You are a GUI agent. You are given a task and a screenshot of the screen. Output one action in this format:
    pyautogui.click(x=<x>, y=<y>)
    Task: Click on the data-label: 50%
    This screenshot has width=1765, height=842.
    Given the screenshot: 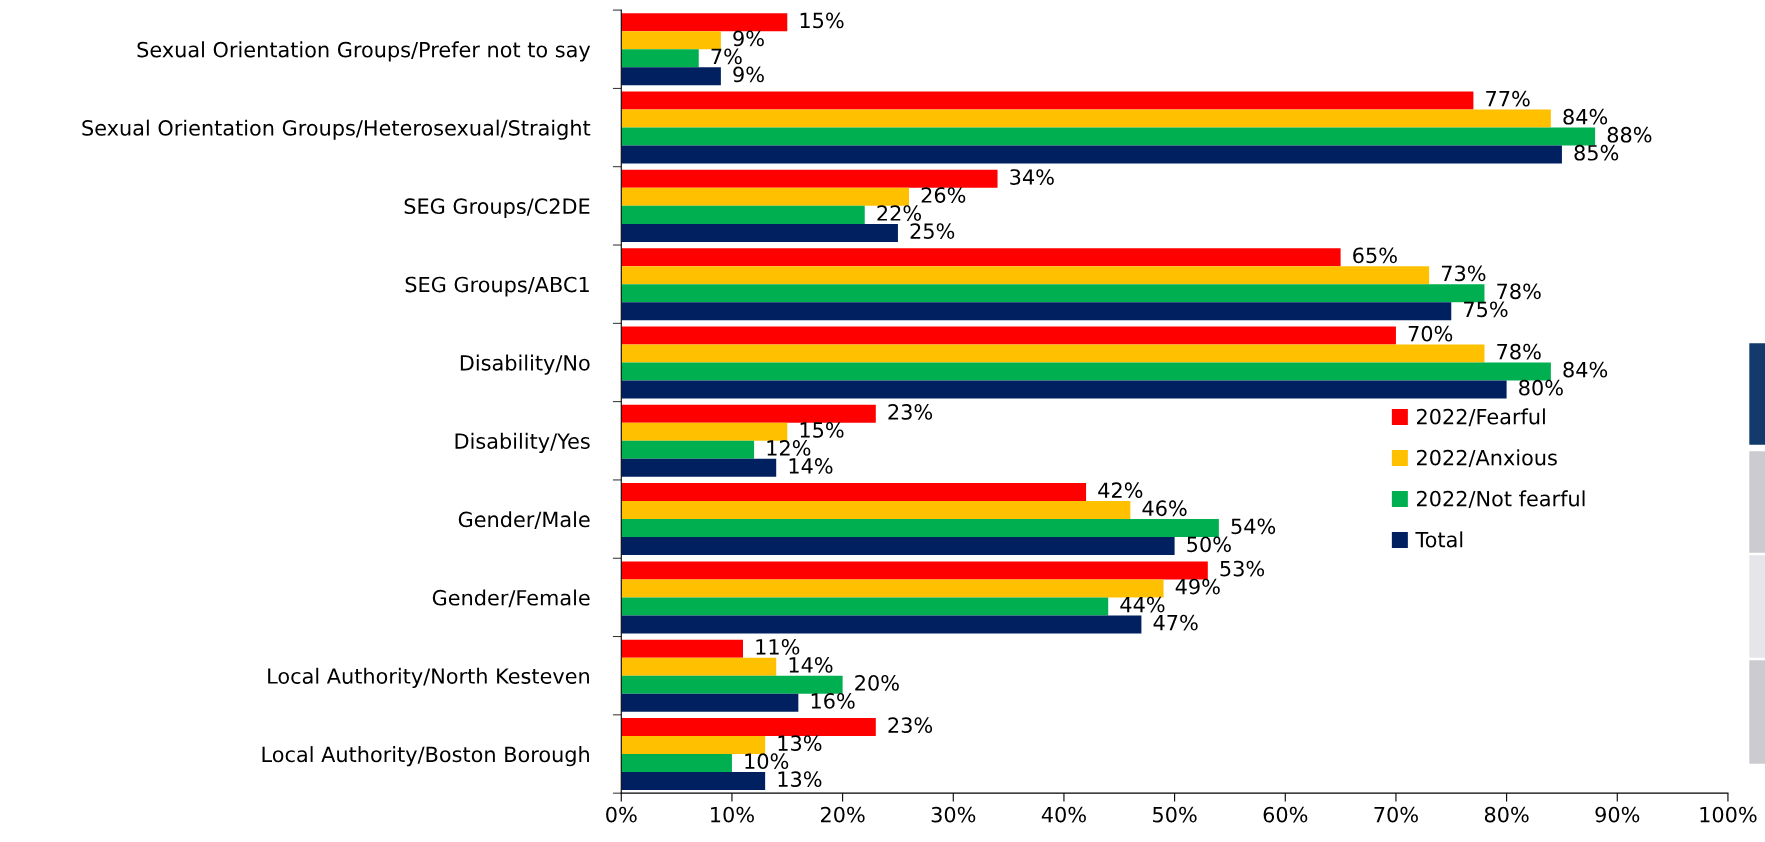 What is the action you would take?
    pyautogui.click(x=1209, y=544)
    